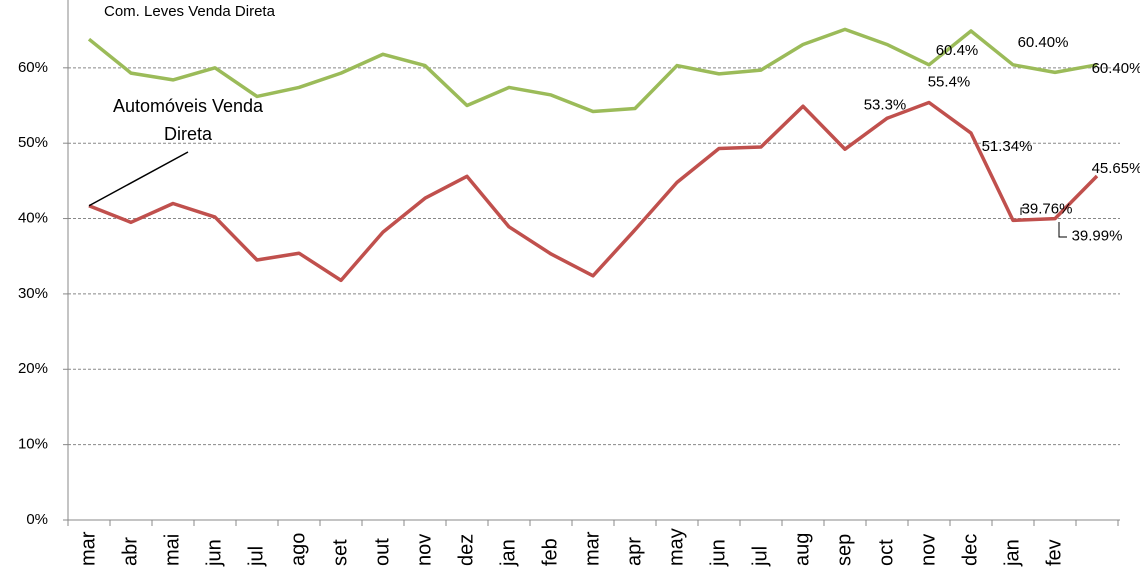  What do you see at coordinates (844, 550) in the screenshot?
I see `x-tick-label: sep` at bounding box center [844, 550].